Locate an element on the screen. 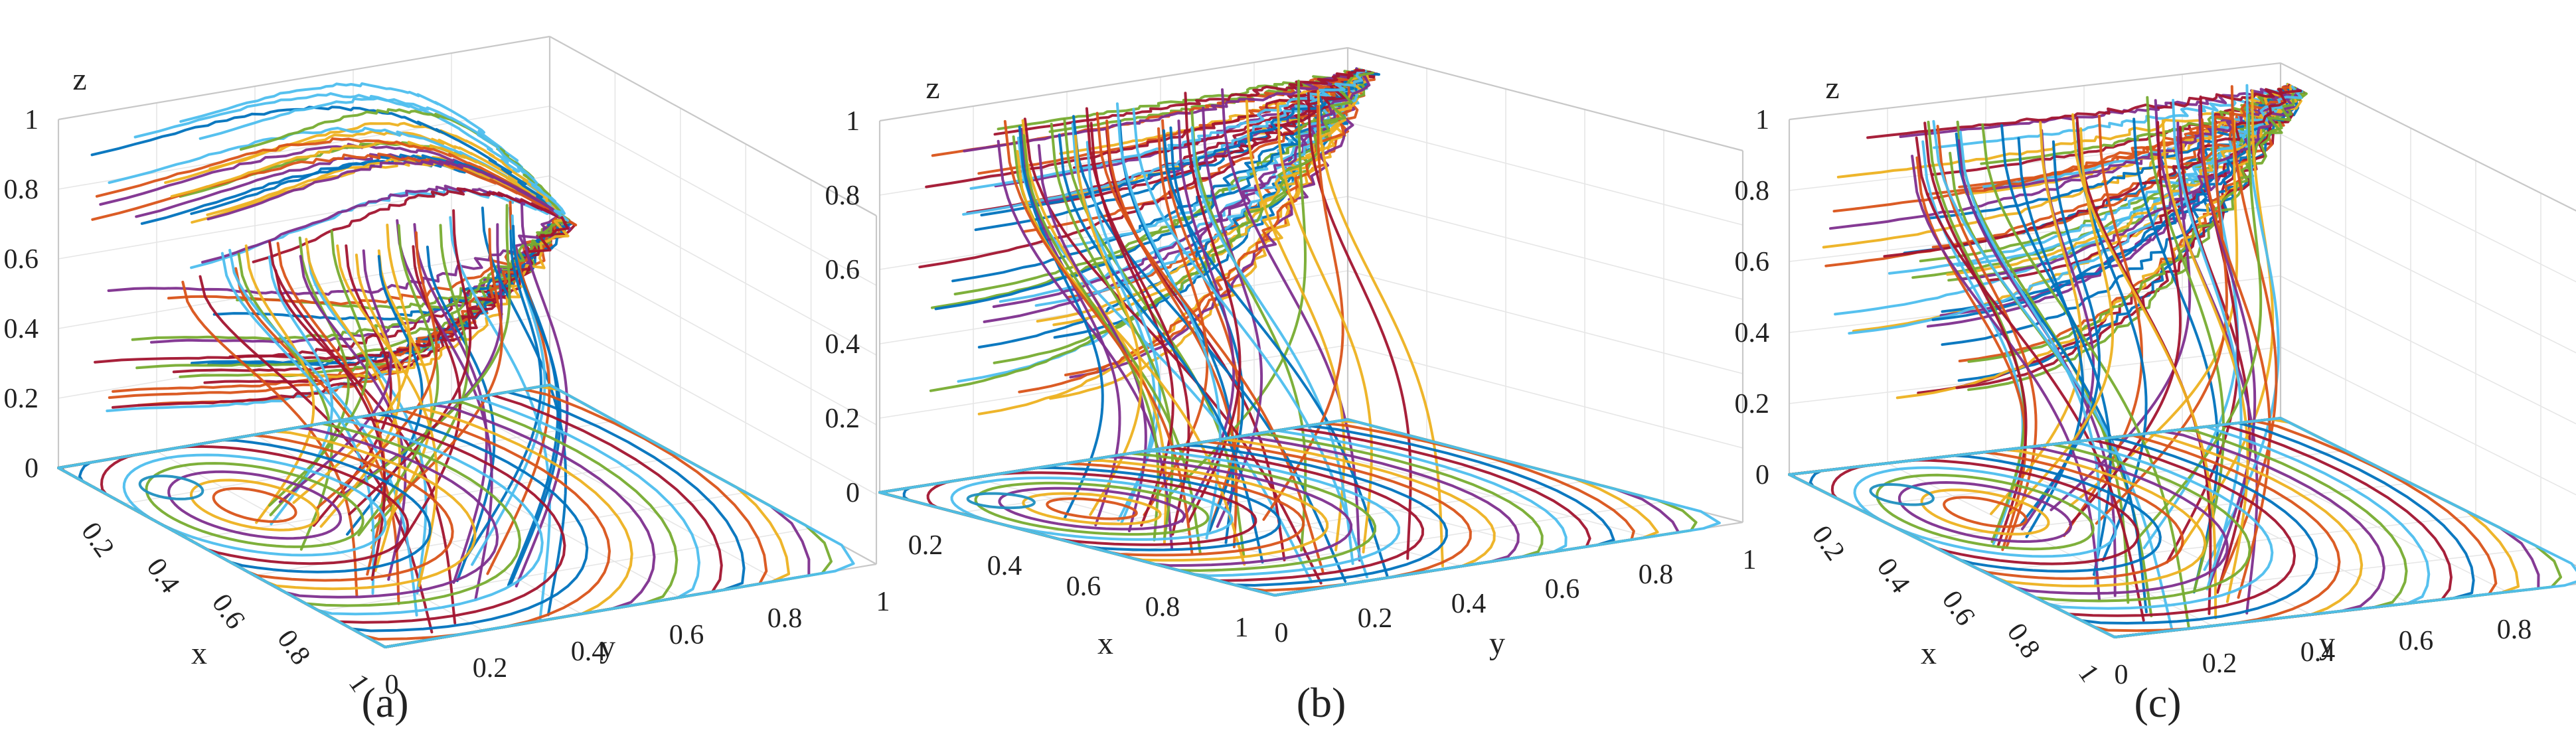 The height and width of the screenshot is (738, 2576). x-tick-label: 0.6 is located at coordinates (1958, 608).